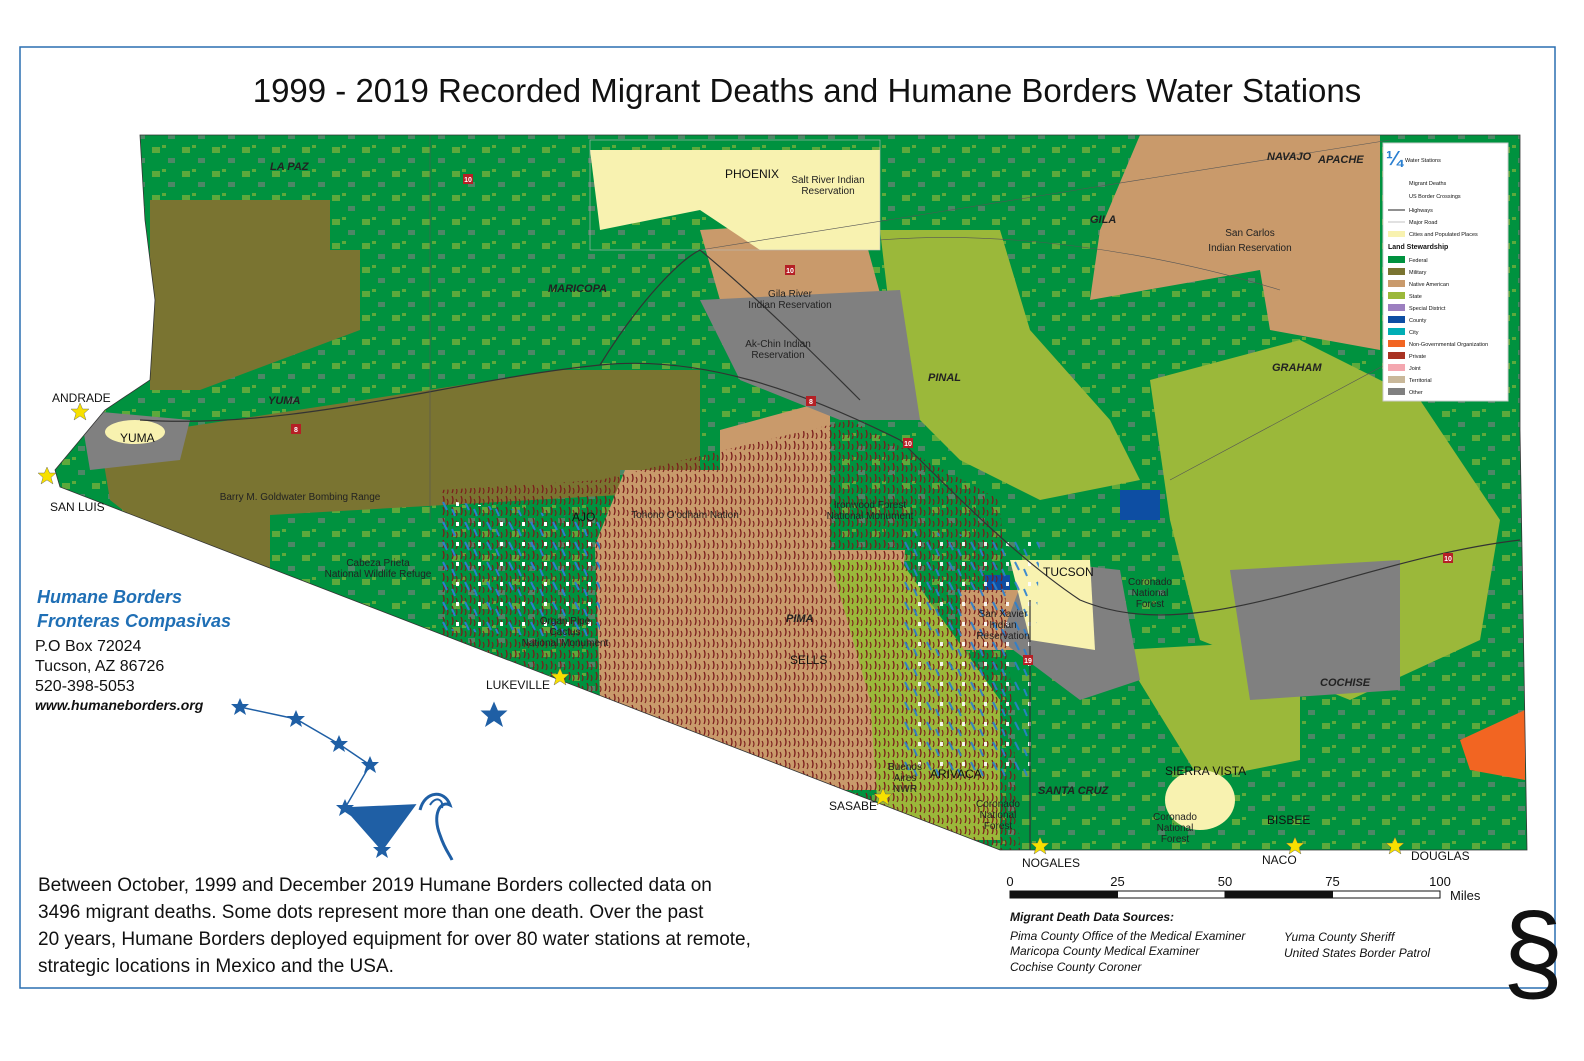  Describe the element at coordinates (565, 621) in the screenshot. I see `area-label: Organ Pipe` at that location.